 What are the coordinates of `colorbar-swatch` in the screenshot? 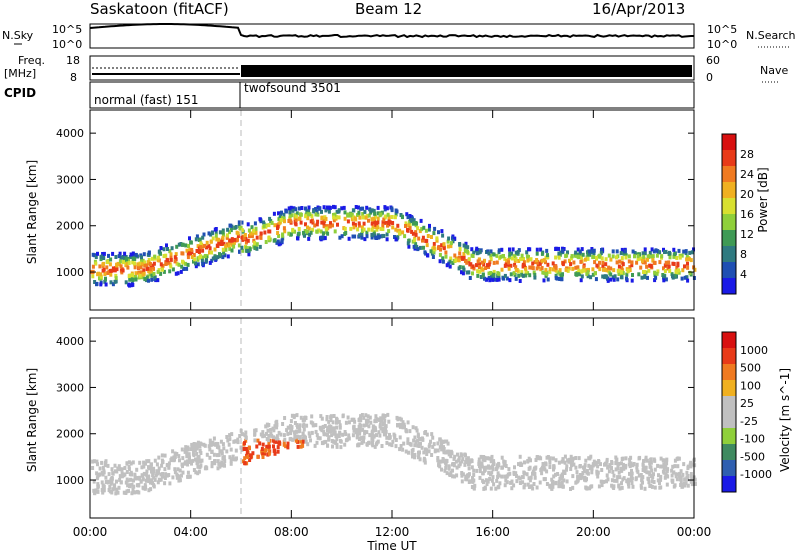 It's located at (729, 254).